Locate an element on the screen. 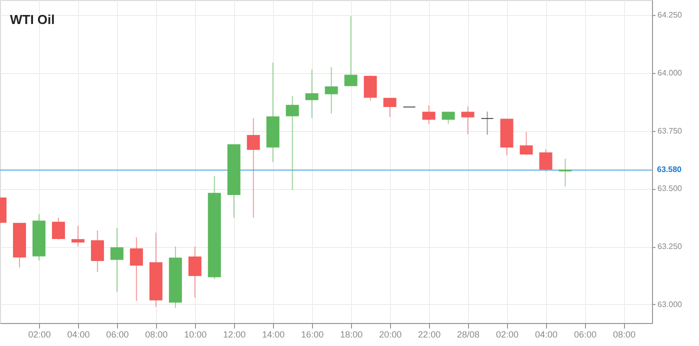 The width and height of the screenshot is (699, 346). y-tick-label: 64.250 is located at coordinates (670, 15).